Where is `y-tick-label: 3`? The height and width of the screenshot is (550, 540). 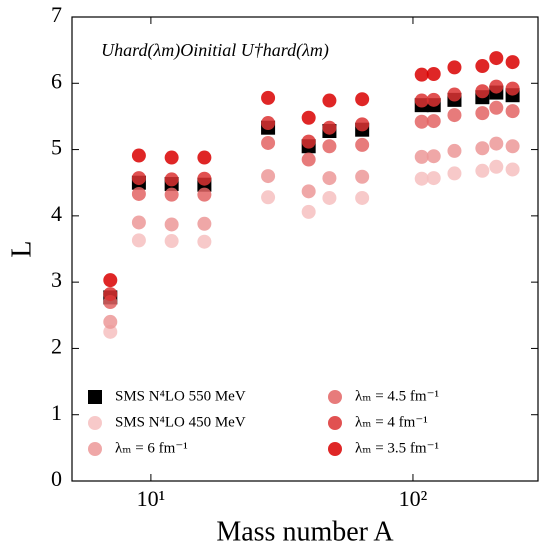
y-tick-label: 3 is located at coordinates (56, 279).